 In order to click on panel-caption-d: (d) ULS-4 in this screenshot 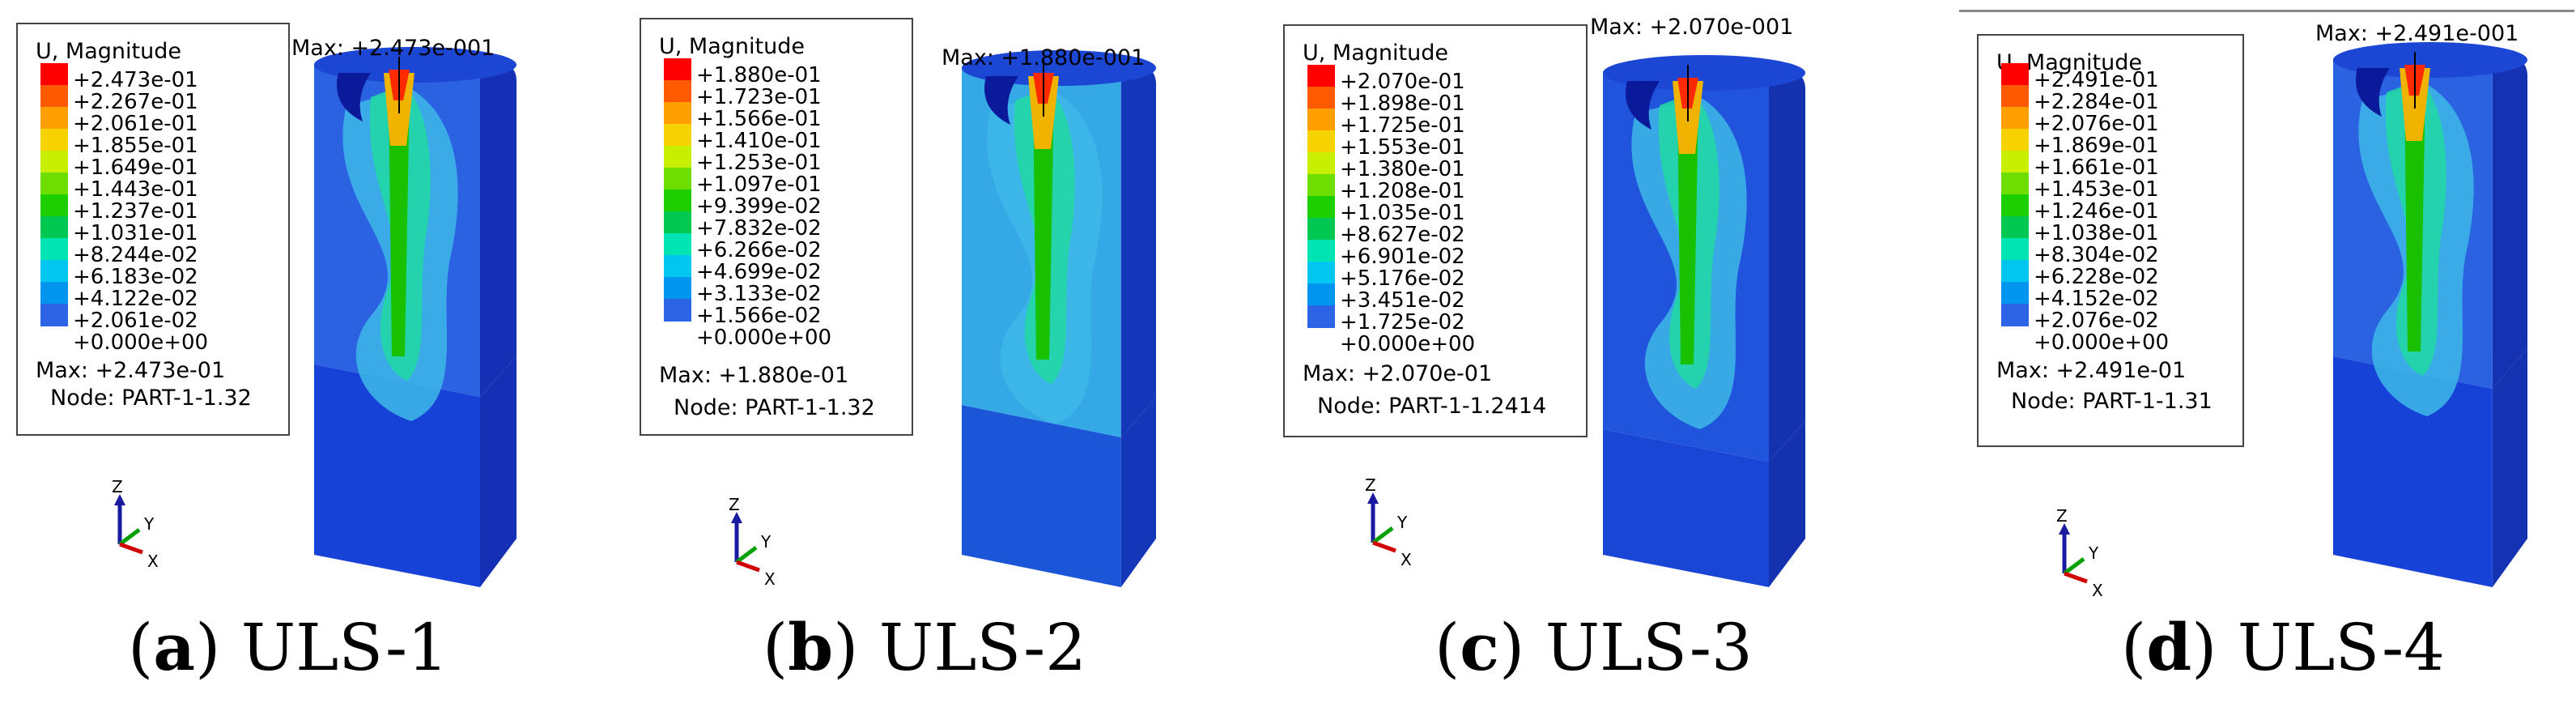, I will do `click(2284, 647)`.